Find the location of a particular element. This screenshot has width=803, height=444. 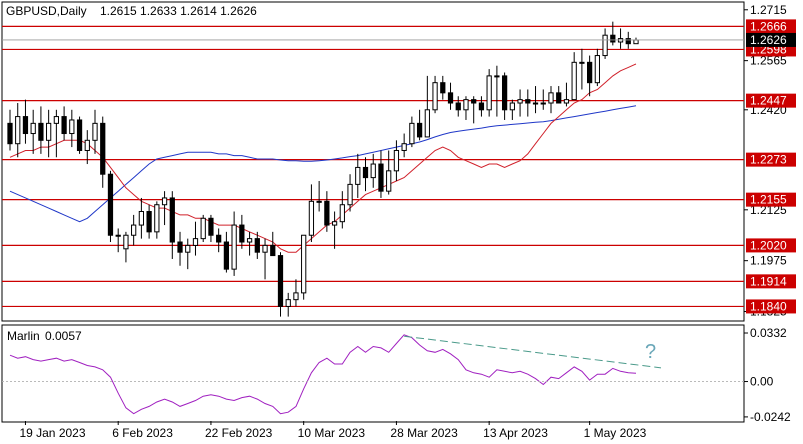

date-label: 28 Mar 2023 is located at coordinates (424, 433).